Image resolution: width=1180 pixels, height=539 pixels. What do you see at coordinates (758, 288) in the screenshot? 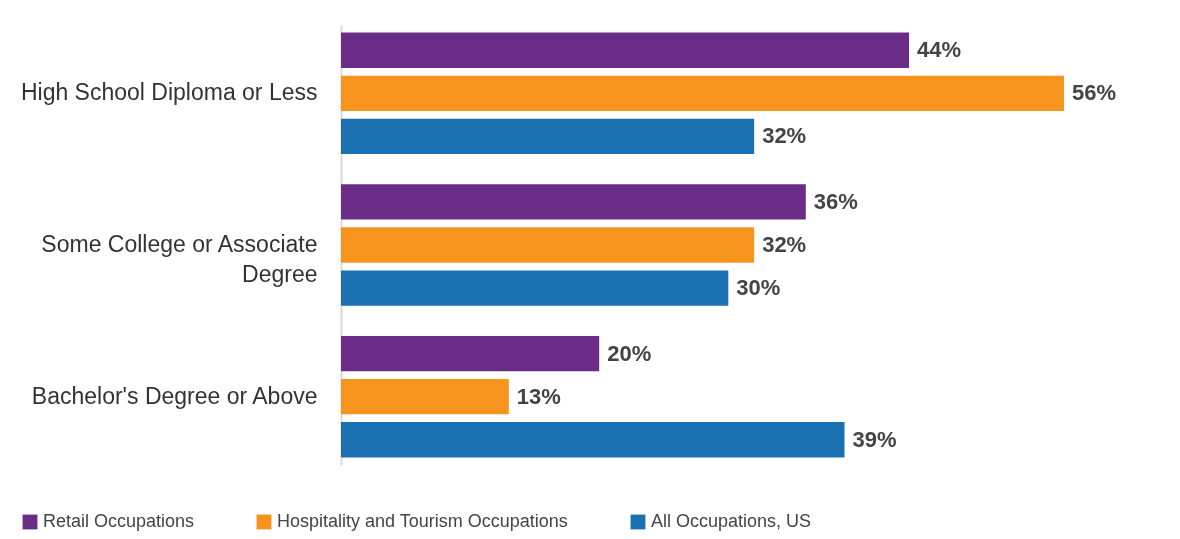
I see `data-label: 30%` at bounding box center [758, 288].